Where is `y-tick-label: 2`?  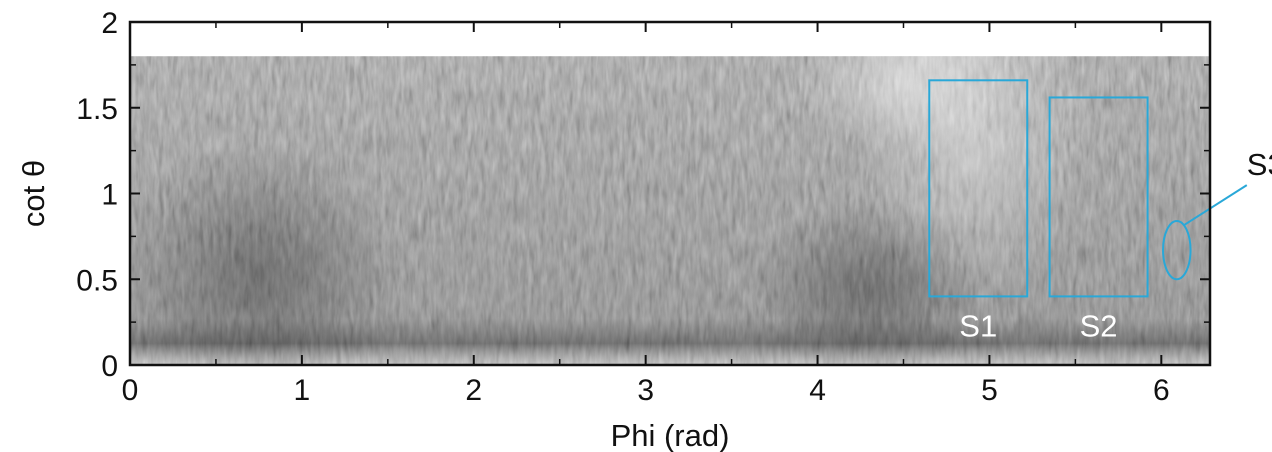 y-tick-label: 2 is located at coordinates (109, 23).